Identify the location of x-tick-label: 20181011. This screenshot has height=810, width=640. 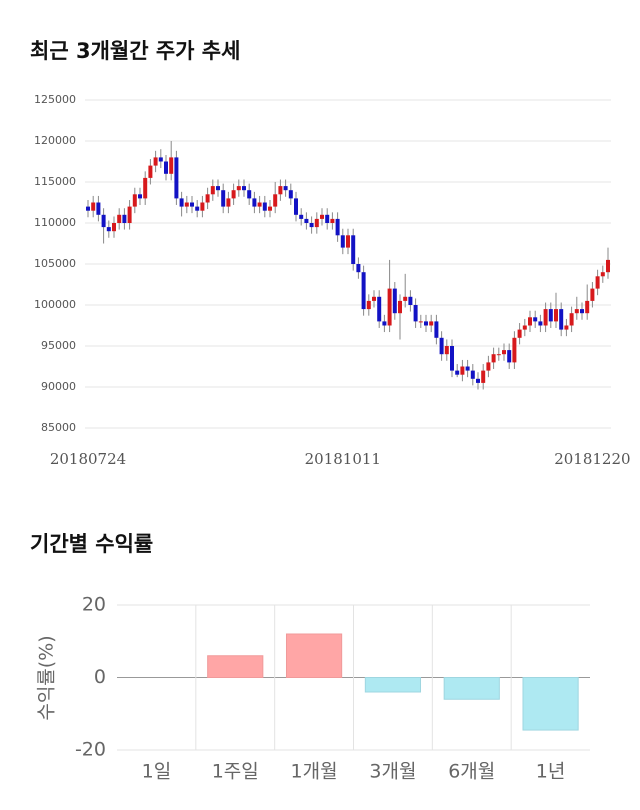
(343, 459).